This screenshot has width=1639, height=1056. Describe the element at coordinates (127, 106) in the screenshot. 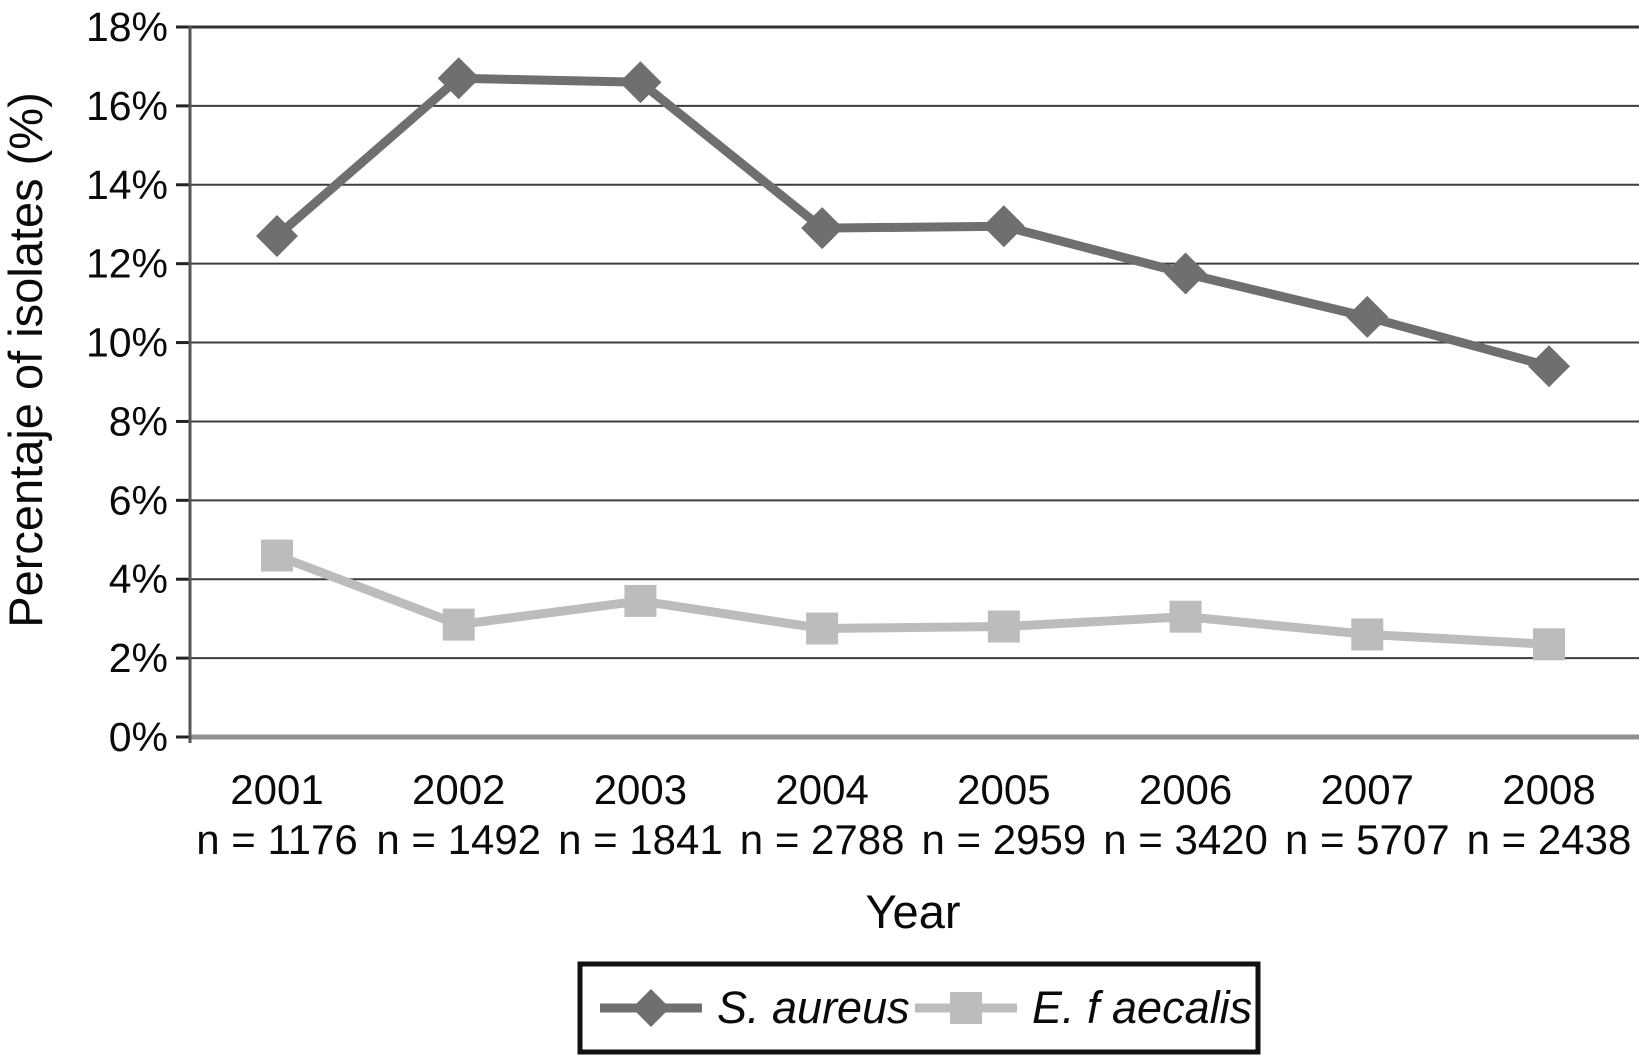

I see `y-tick-label: 16%` at that location.